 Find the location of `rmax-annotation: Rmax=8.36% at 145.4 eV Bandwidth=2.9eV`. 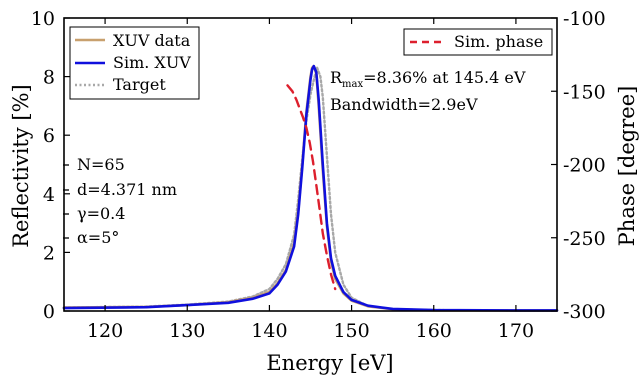

rmax-annotation: Rmax=8.36% at 145.4 eV Bandwidth=2.9eV is located at coordinates (428, 91).